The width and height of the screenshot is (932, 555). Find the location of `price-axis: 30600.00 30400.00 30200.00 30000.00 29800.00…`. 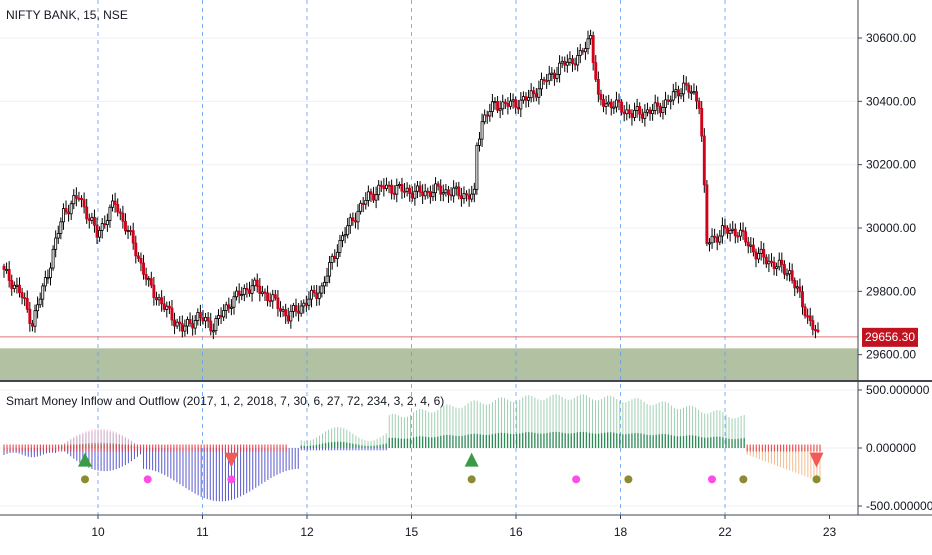

price-axis: 30600.00 30400.00 30200.00 30000.00 29800.00… is located at coordinates (887, 196).